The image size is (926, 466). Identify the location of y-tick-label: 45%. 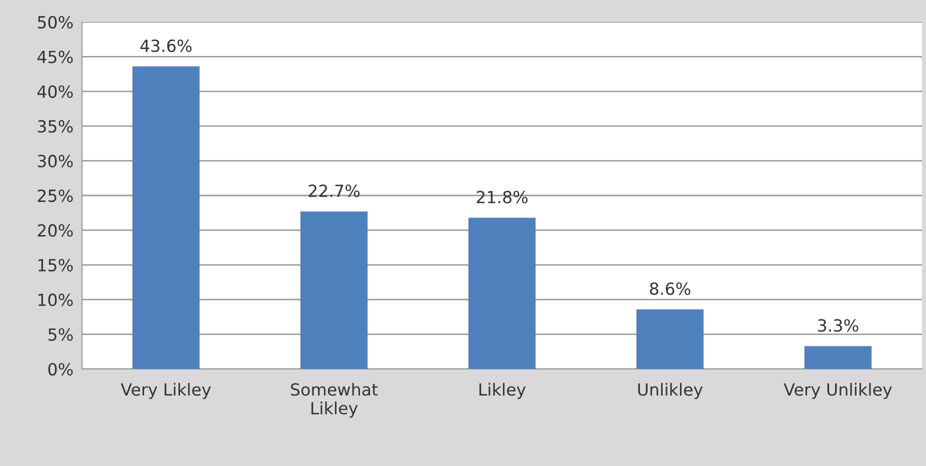
(55, 57).